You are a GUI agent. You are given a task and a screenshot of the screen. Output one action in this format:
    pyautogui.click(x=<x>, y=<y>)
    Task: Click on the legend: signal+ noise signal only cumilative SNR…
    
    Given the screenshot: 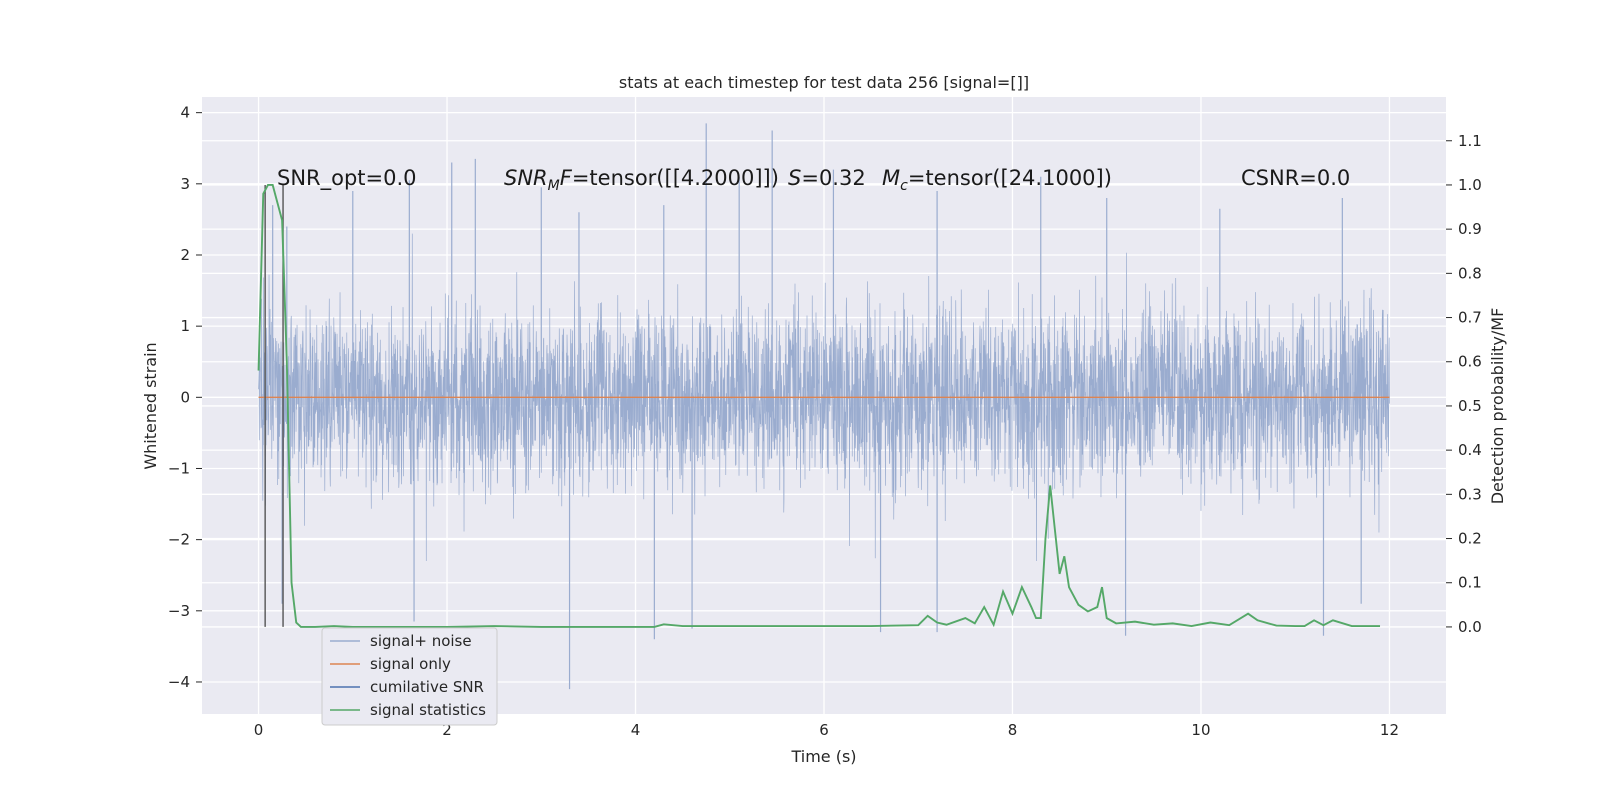 What is the action you would take?
    pyautogui.click(x=409, y=676)
    